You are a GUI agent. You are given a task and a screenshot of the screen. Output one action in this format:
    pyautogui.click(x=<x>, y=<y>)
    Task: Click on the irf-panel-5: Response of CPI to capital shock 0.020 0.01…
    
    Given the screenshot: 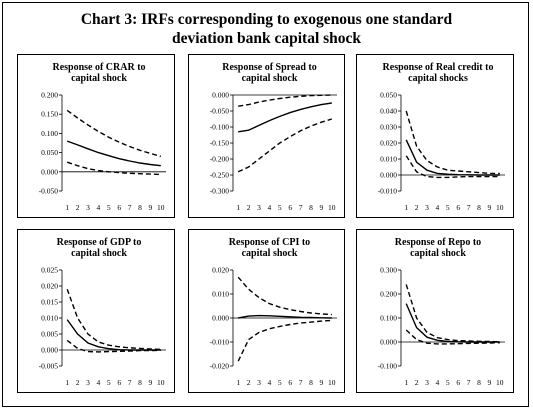 What is the action you would take?
    pyautogui.click(x=266, y=311)
    